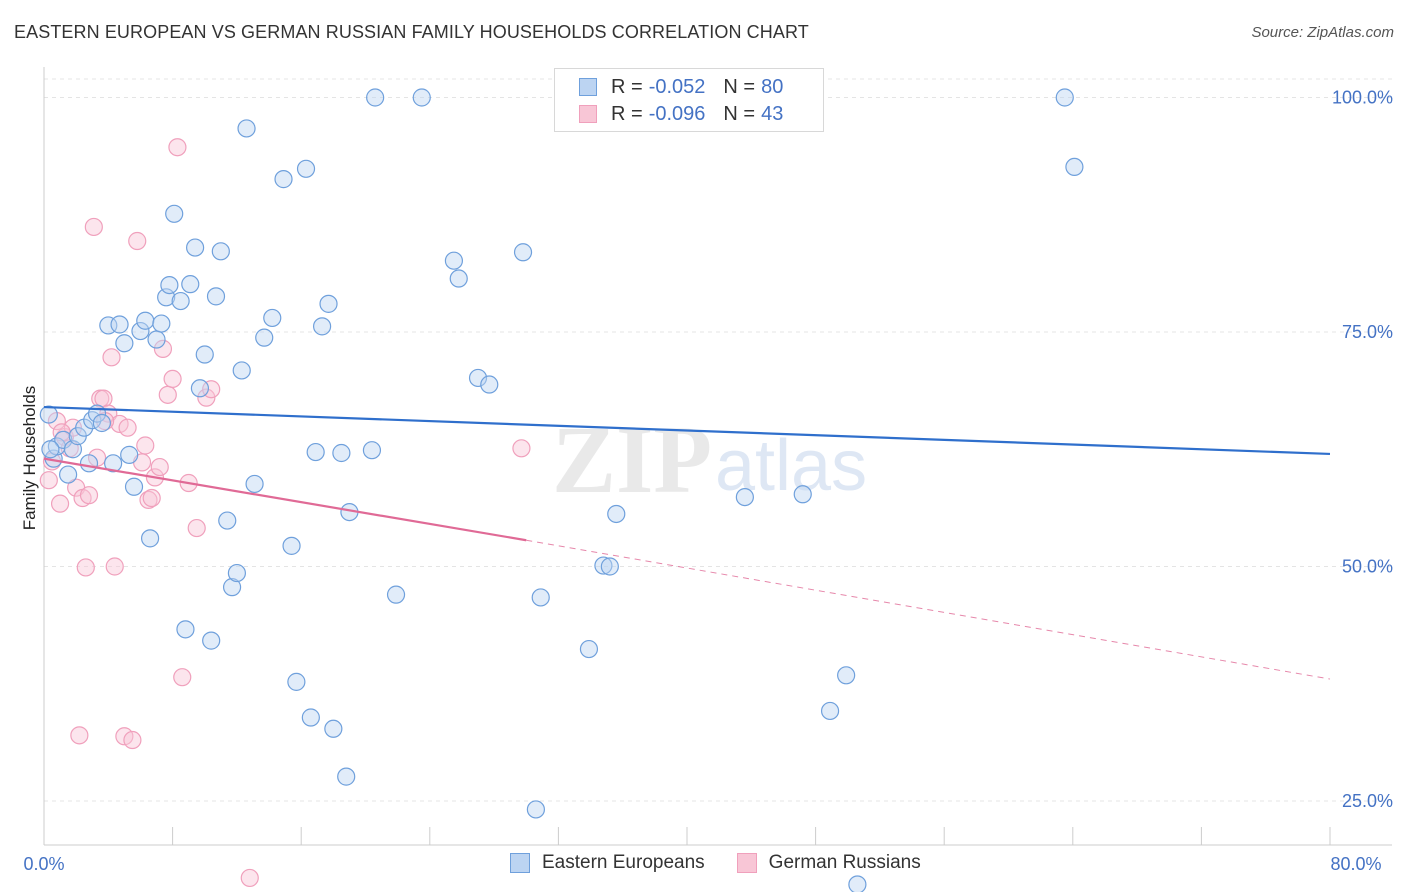 This screenshot has width=1406, height=892. What do you see at coordinates (677, 113) in the screenshot?
I see `legend-r-value: -0.096` at bounding box center [677, 113].